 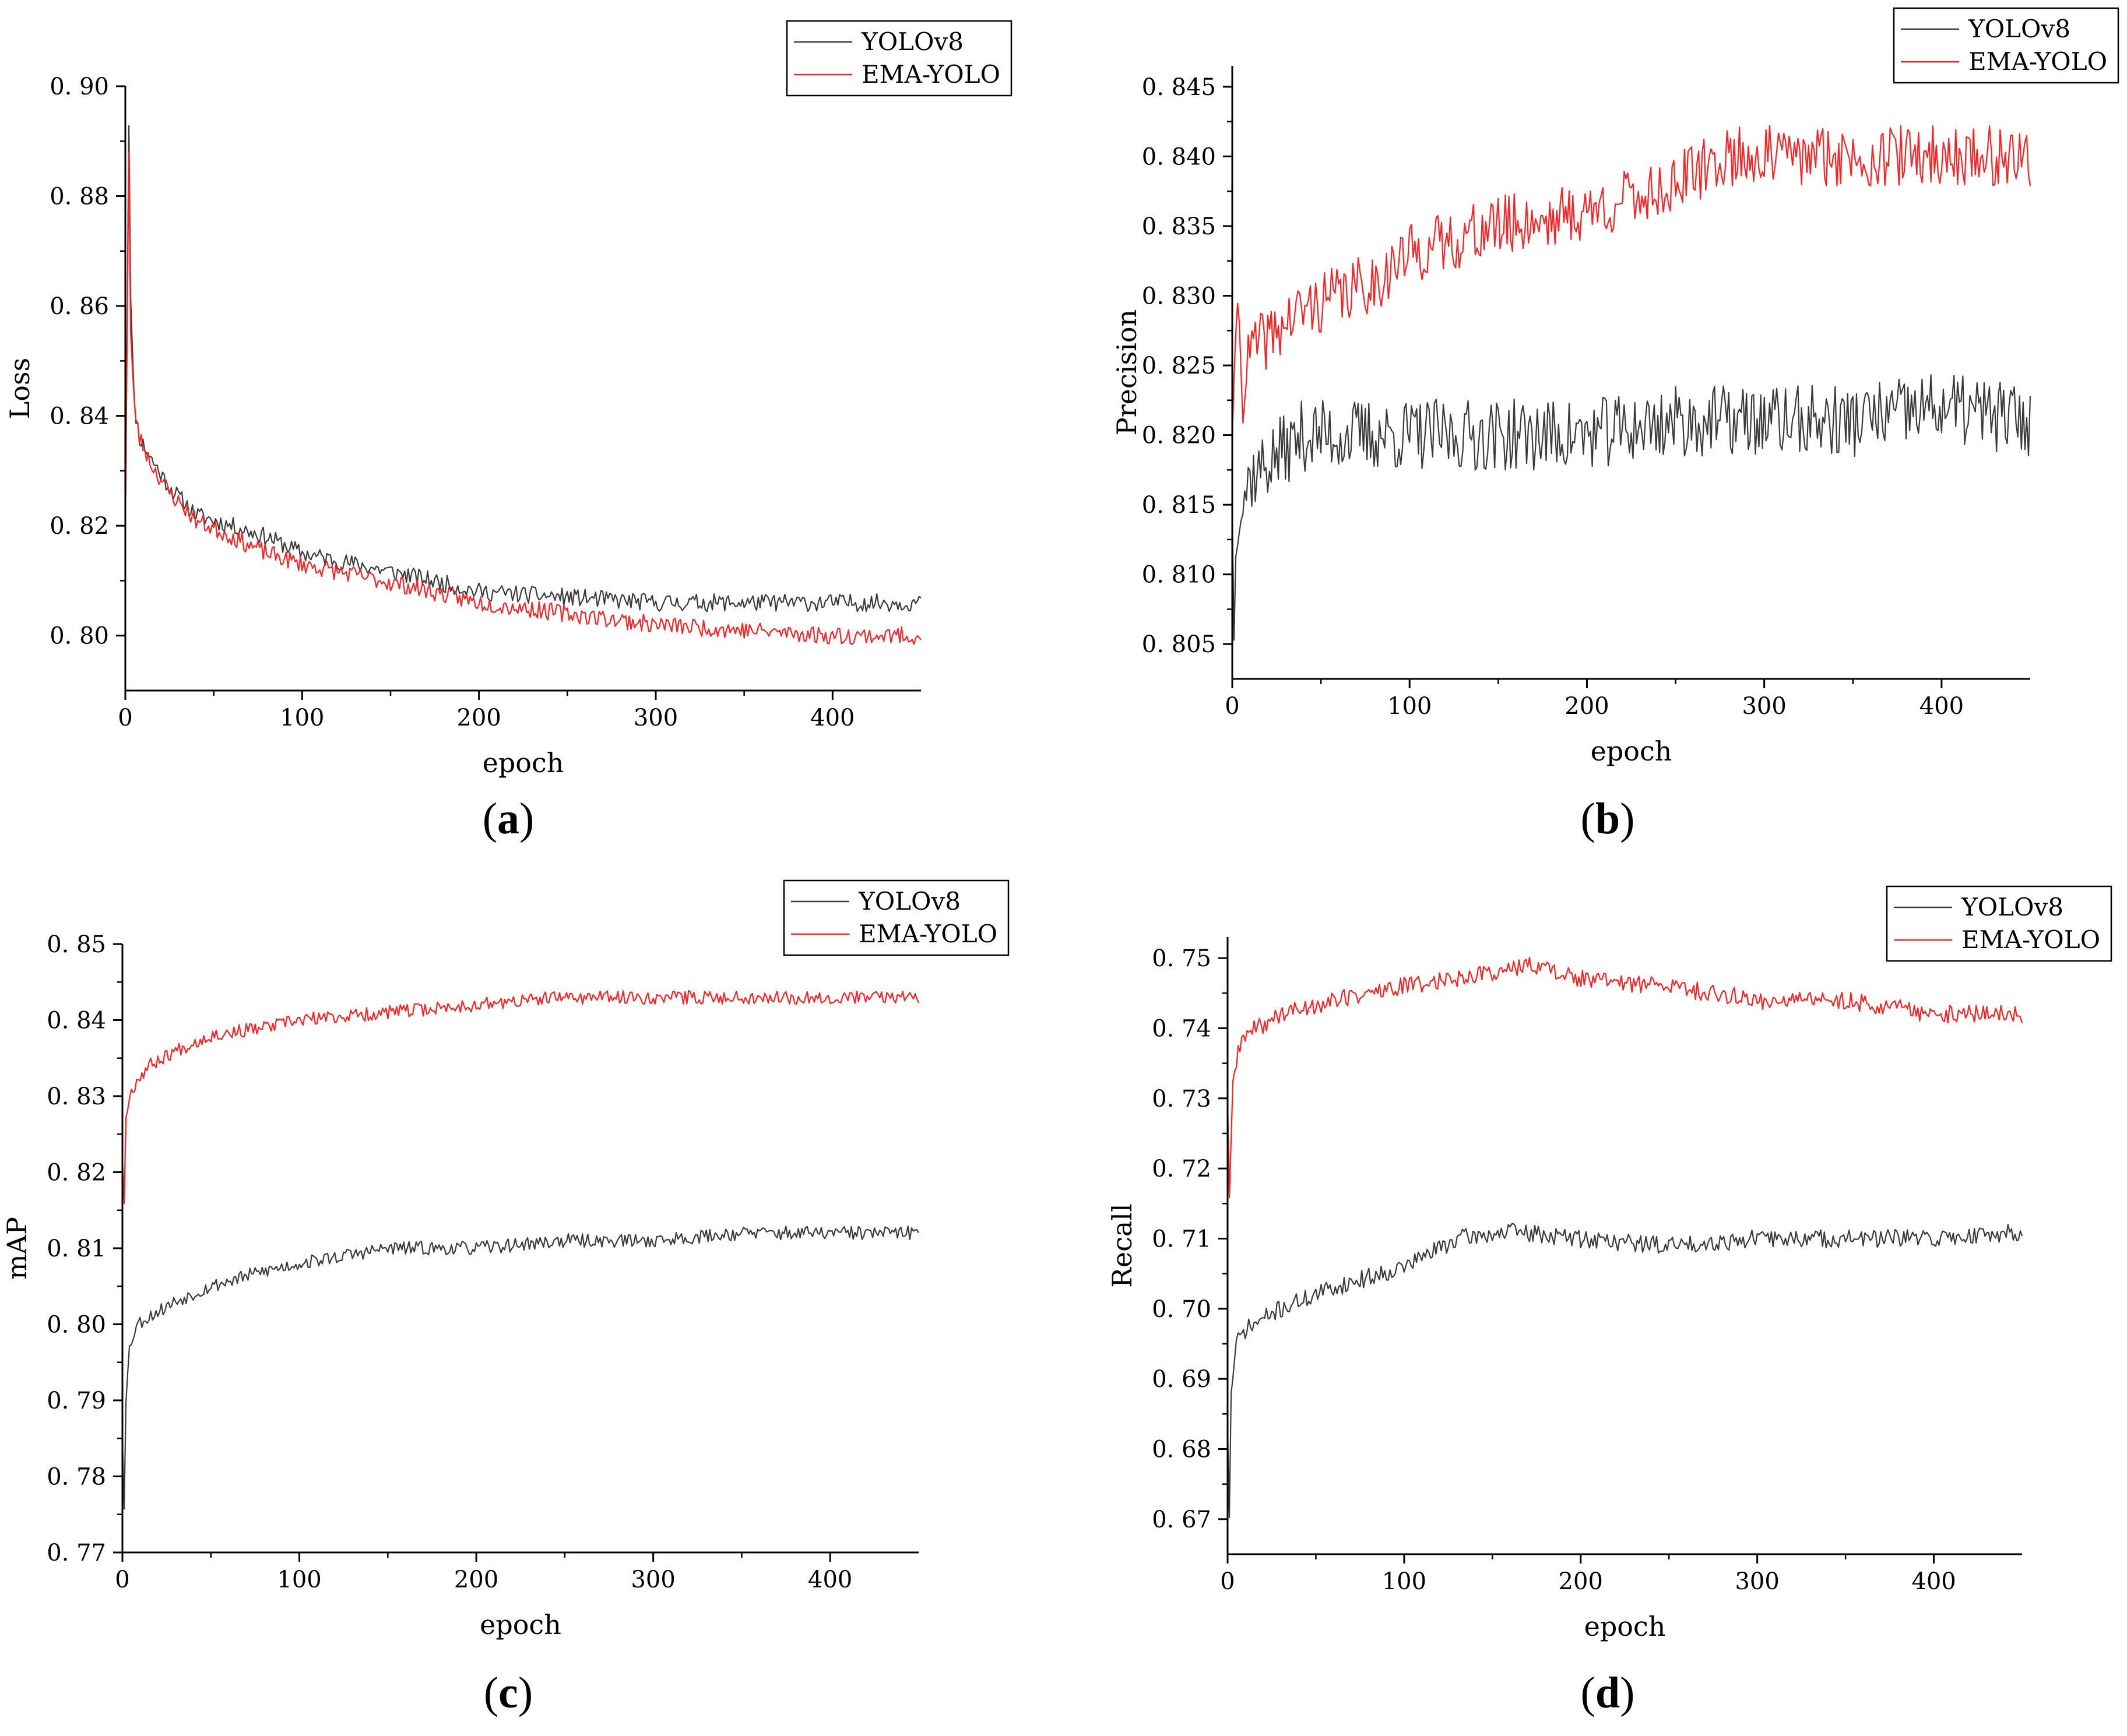 What do you see at coordinates (17, 1248) in the screenshot?
I see `y-axis-title: mAP` at bounding box center [17, 1248].